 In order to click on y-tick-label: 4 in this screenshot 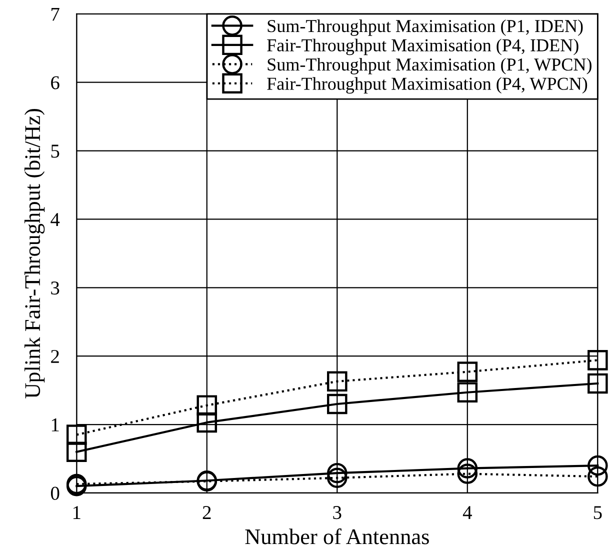, I will do `click(55, 219)`.